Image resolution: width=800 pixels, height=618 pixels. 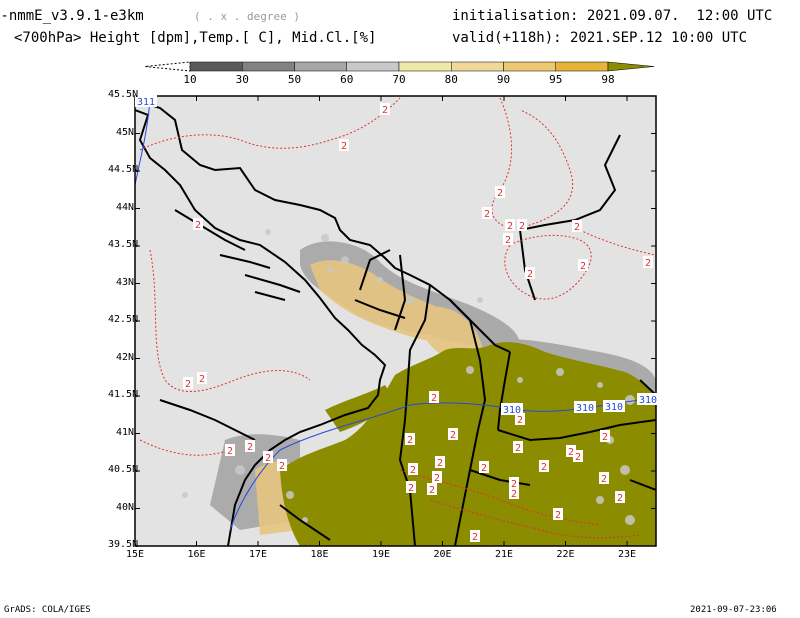 I want to click on longitude-label: 15E, so click(x=135, y=554).